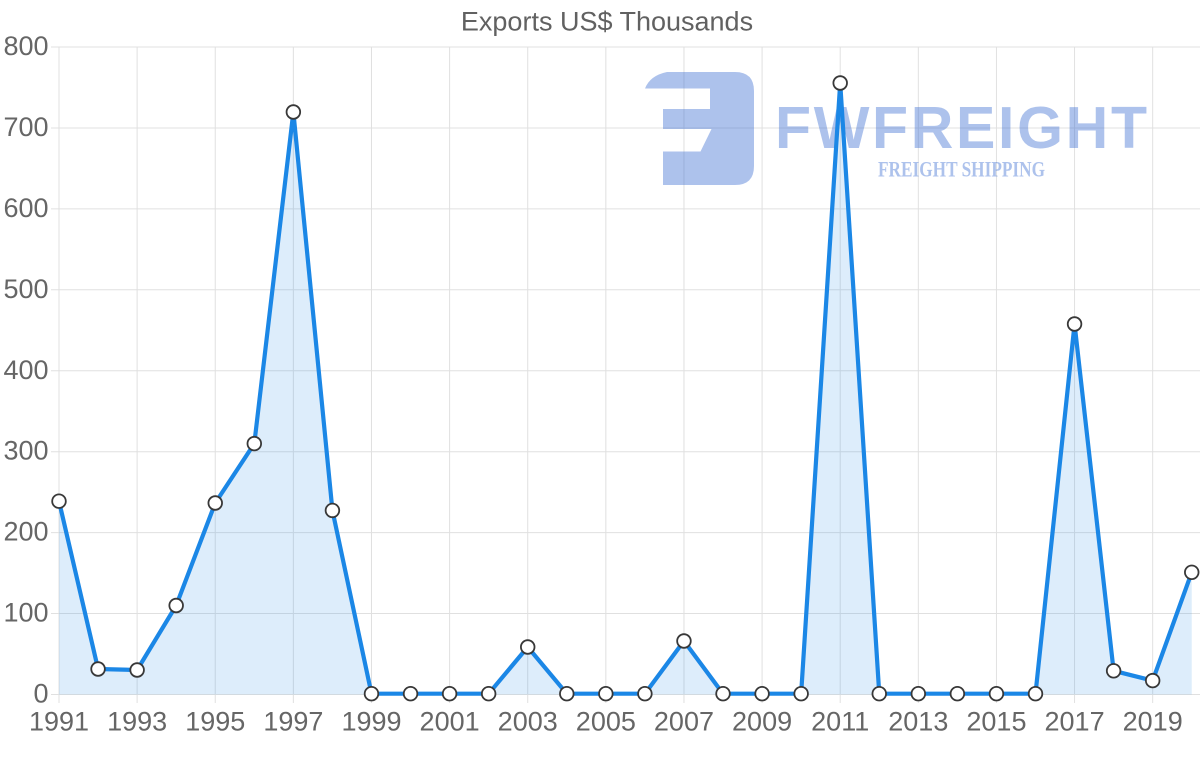  I want to click on svg-text: 200, so click(25, 532).